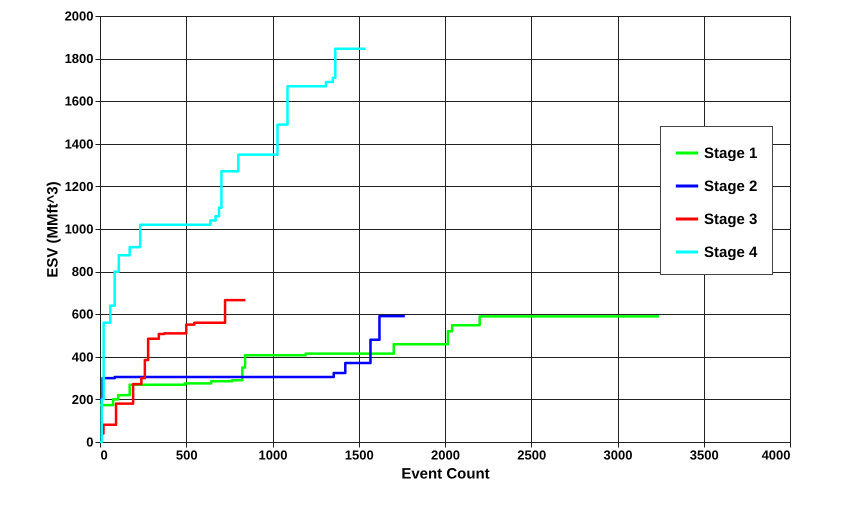 Image resolution: width=844 pixels, height=516 pixels. I want to click on legend-label: Stage 2, so click(731, 186).